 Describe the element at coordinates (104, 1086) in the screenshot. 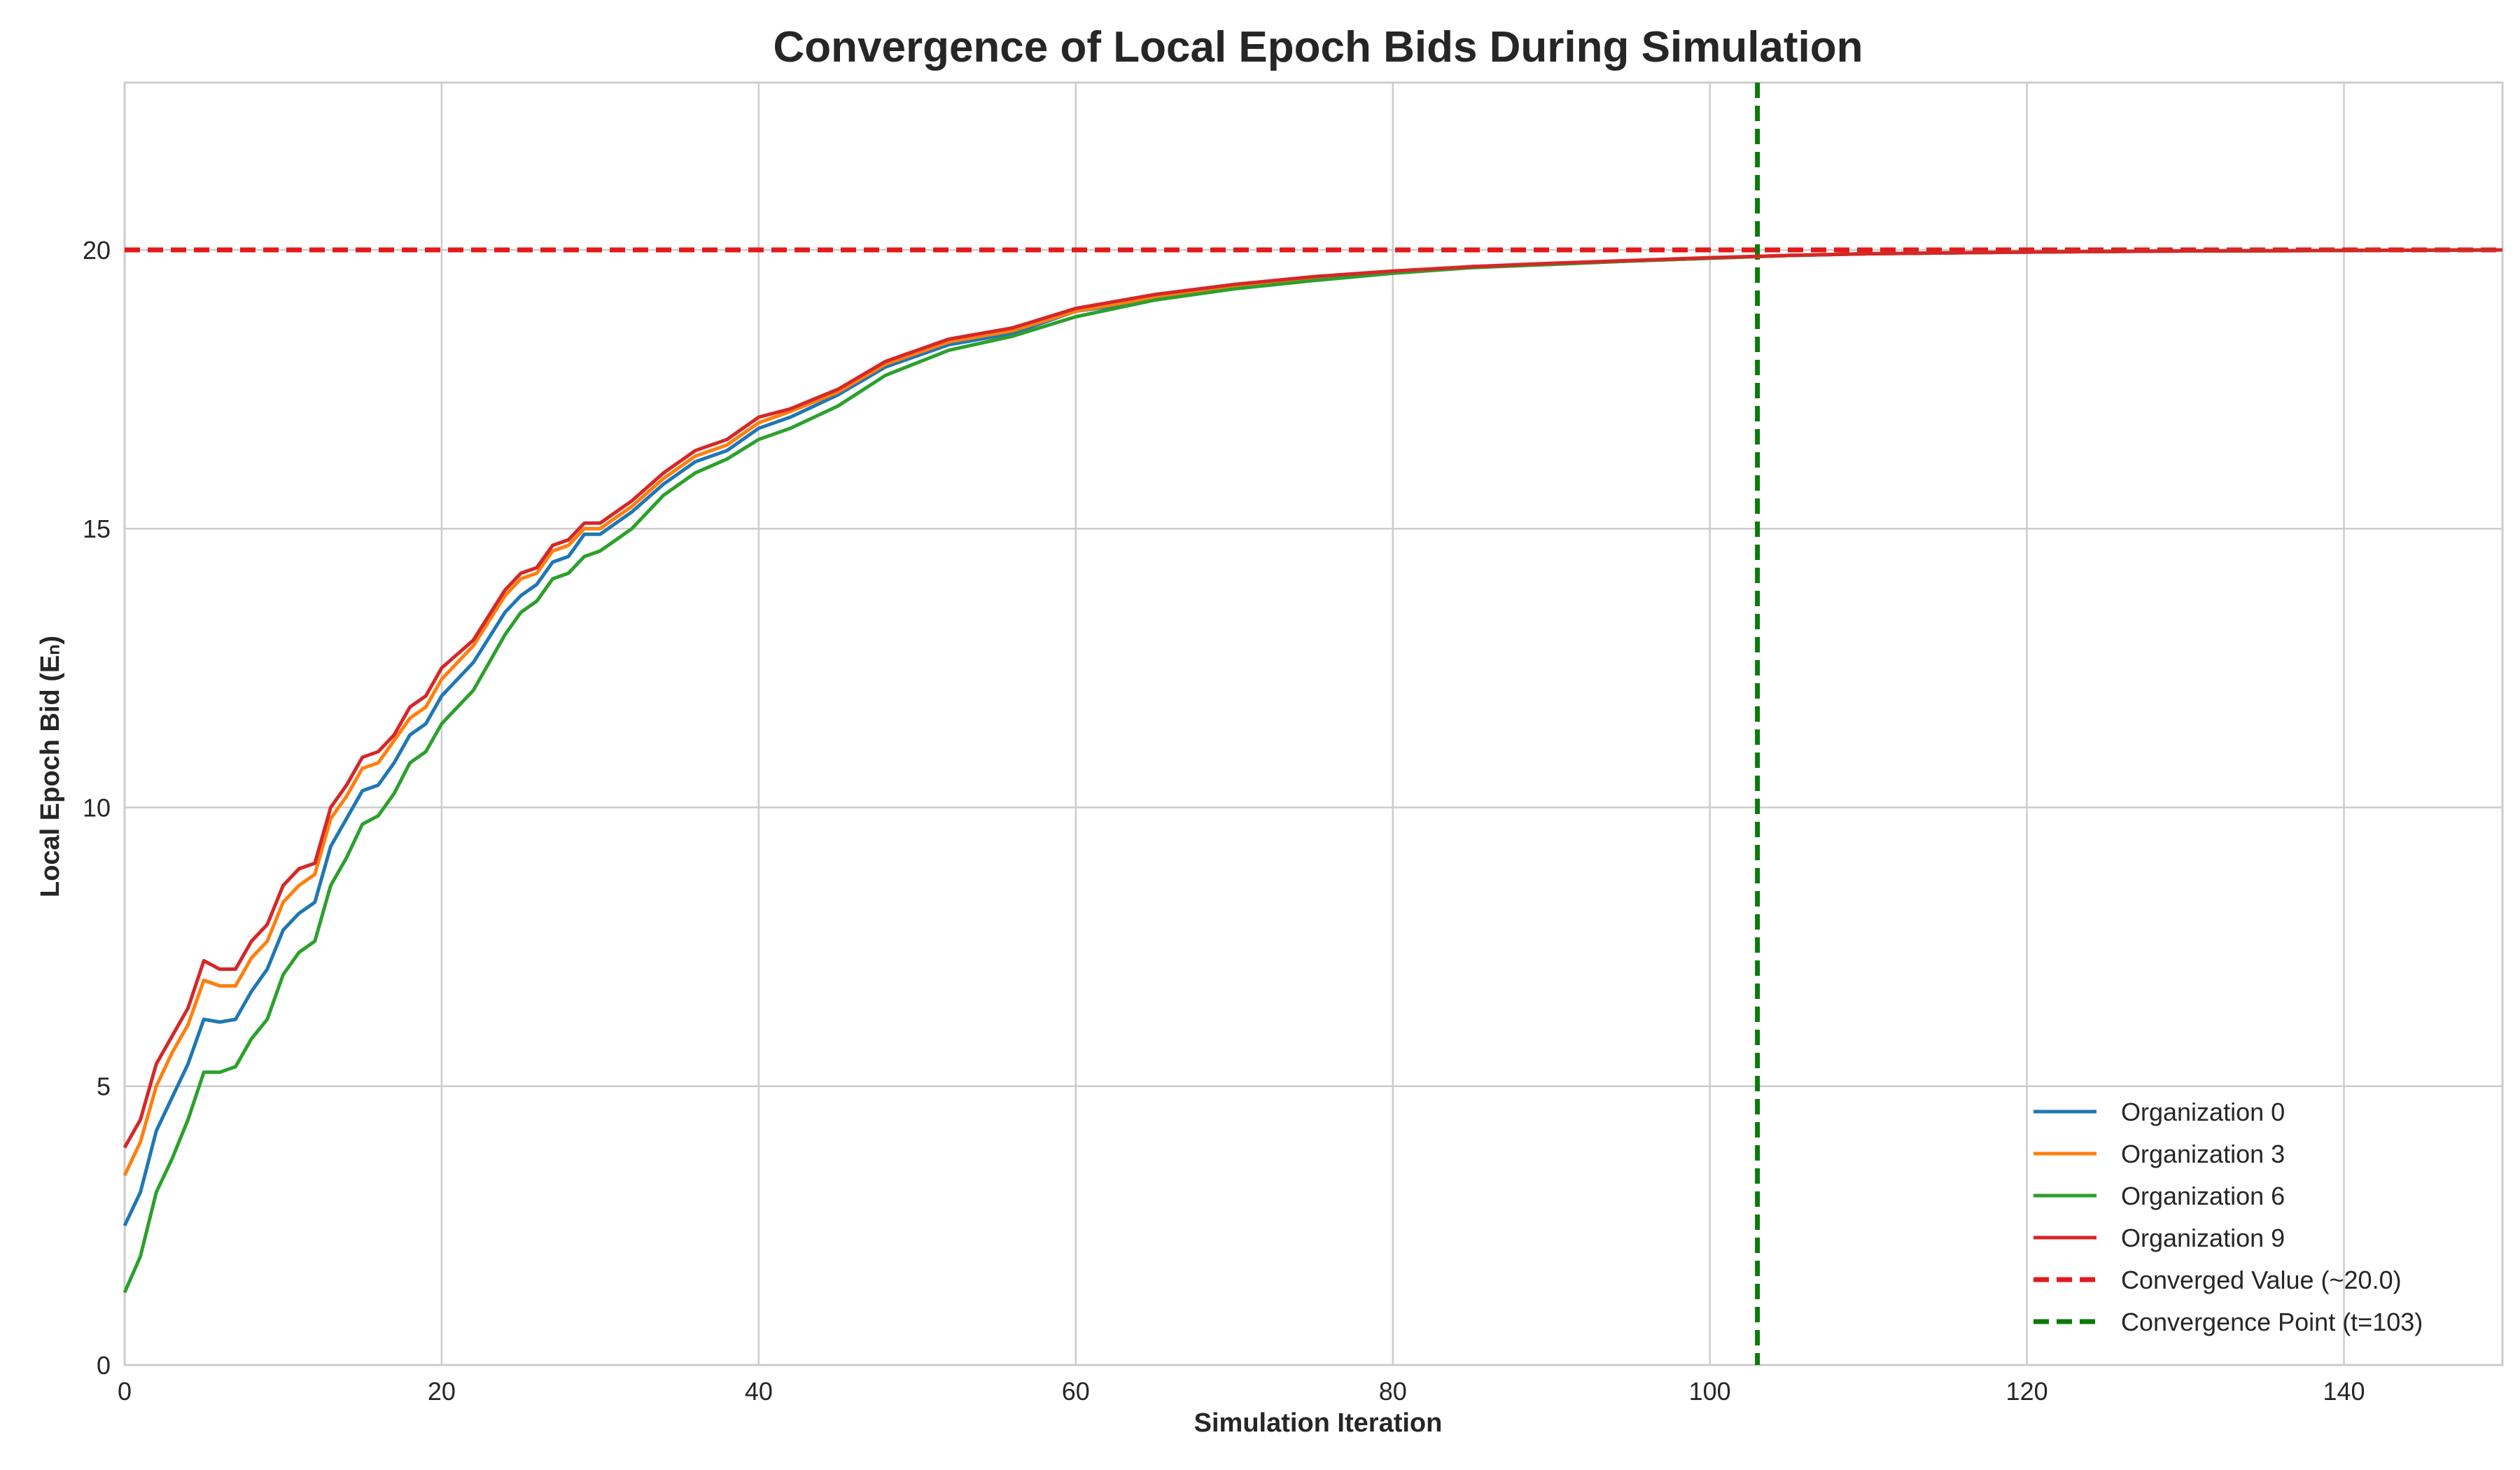

I see `y-tick-label: 5` at that location.